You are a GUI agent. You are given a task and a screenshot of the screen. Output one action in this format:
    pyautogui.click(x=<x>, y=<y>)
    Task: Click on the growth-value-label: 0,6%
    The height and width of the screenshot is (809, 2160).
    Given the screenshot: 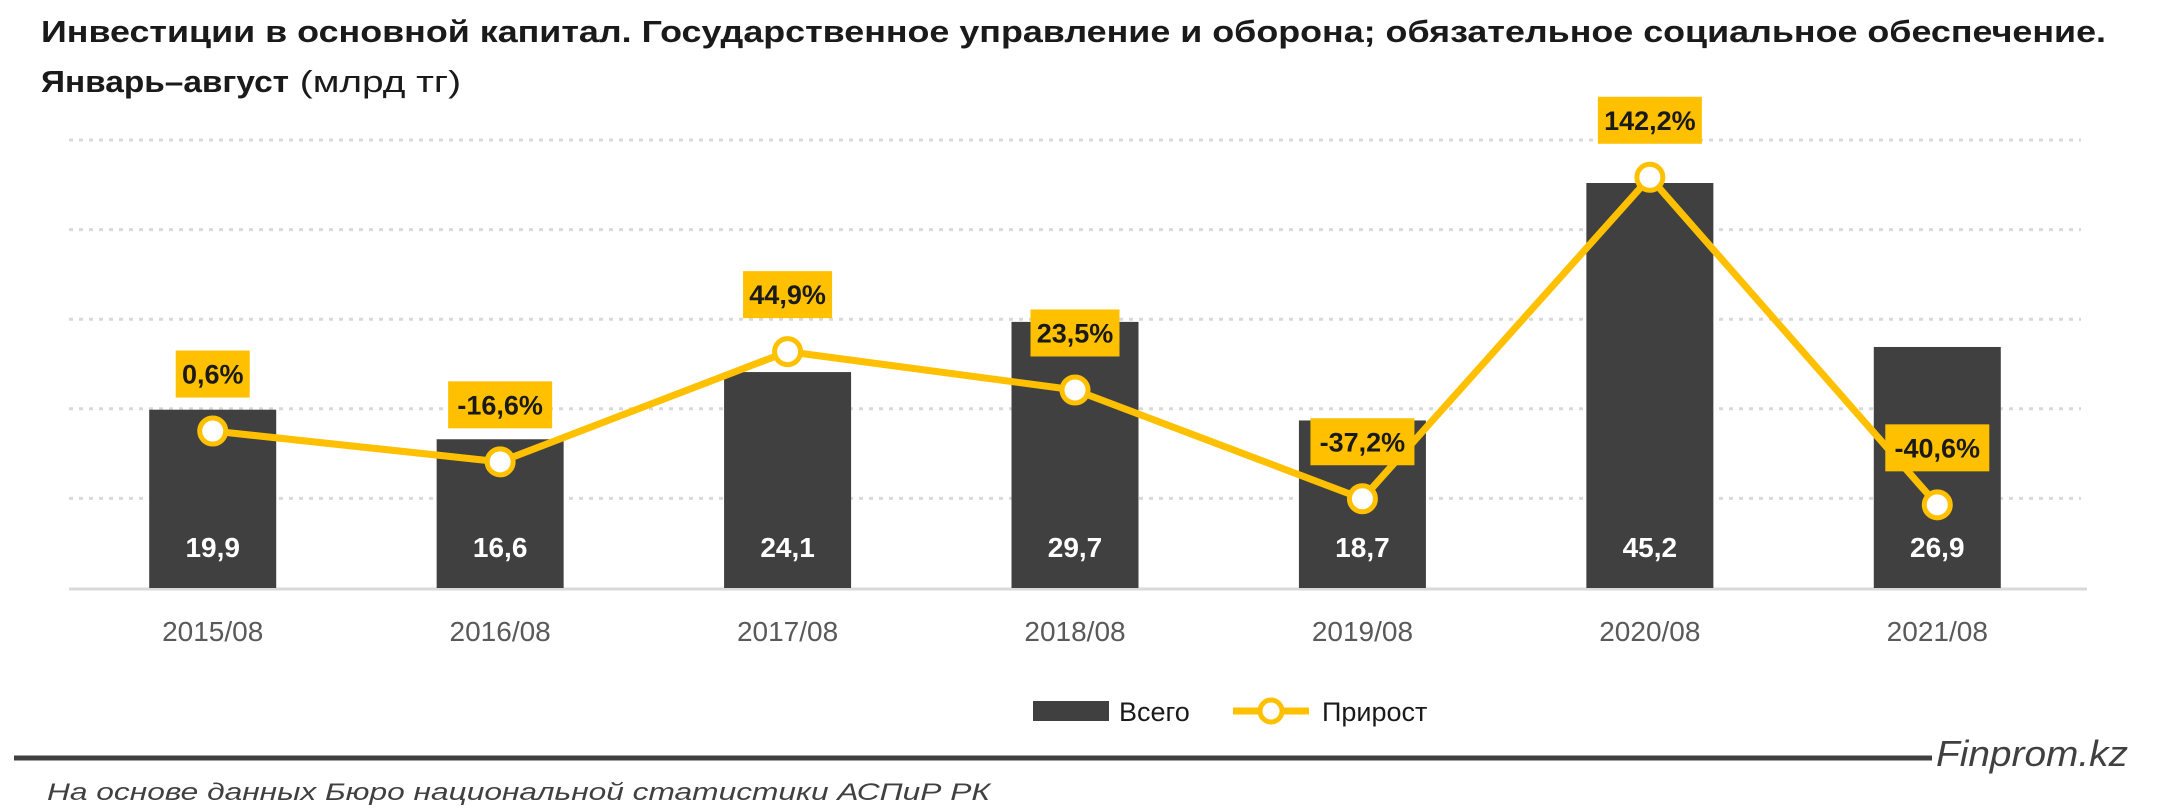 What is the action you would take?
    pyautogui.click(x=213, y=375)
    